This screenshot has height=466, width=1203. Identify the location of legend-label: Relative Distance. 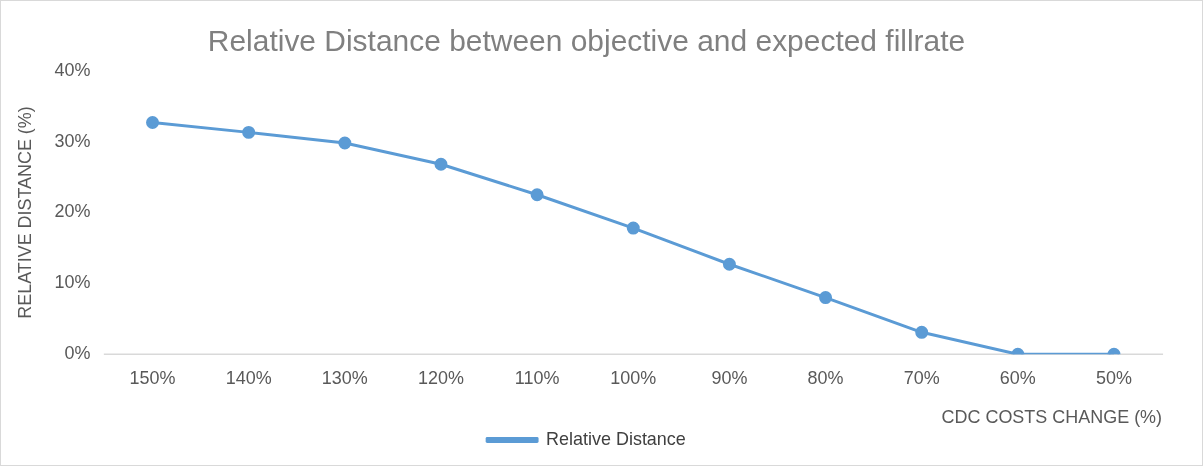
(616, 439).